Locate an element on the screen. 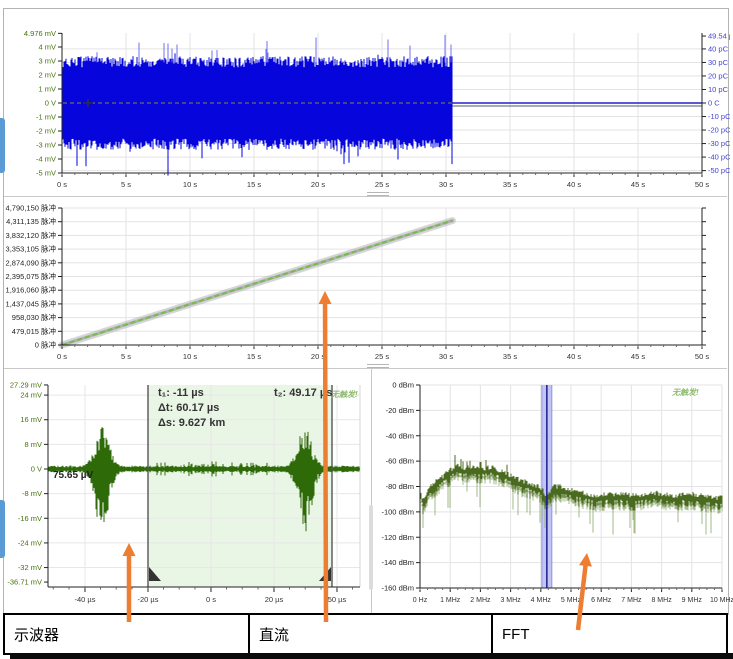 This screenshot has height=659, width=733. svg-text: 0 Hz is located at coordinates (420, 600).